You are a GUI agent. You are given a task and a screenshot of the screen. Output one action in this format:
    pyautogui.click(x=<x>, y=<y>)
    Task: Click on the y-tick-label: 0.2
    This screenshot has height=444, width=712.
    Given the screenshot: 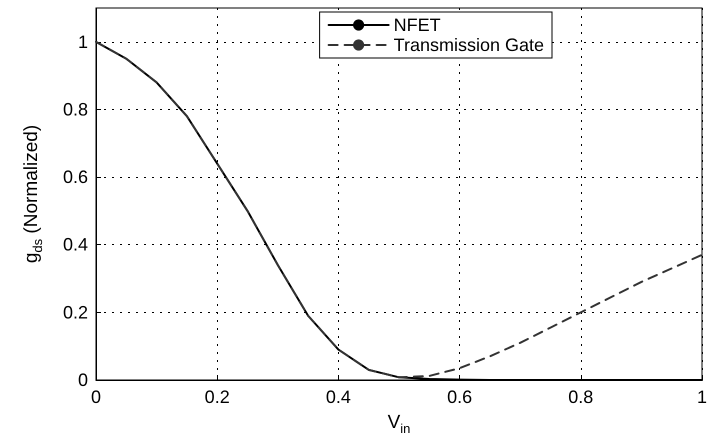 What is the action you would take?
    pyautogui.click(x=75, y=312)
    